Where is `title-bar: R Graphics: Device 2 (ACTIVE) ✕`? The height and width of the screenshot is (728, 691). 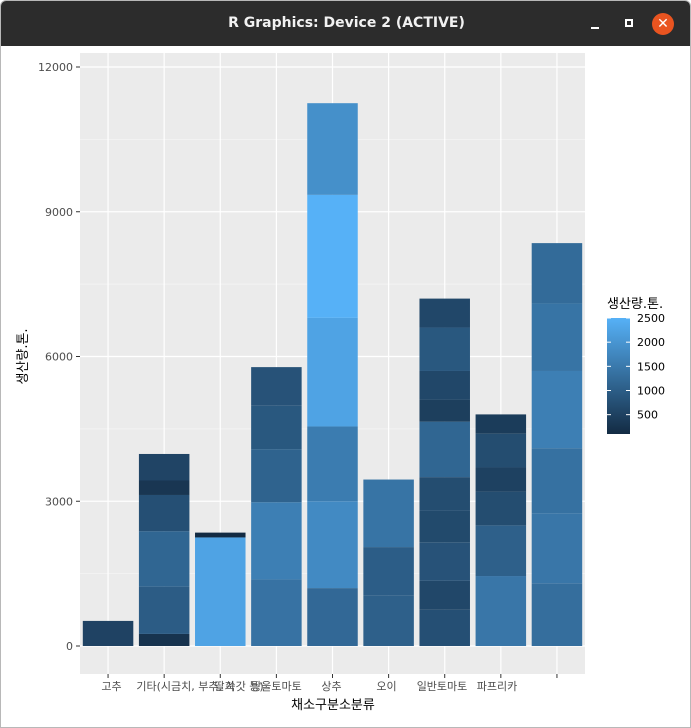 title-bar: R Graphics: Device 2 (ACTIVE) ✕ is located at coordinates (345, 23).